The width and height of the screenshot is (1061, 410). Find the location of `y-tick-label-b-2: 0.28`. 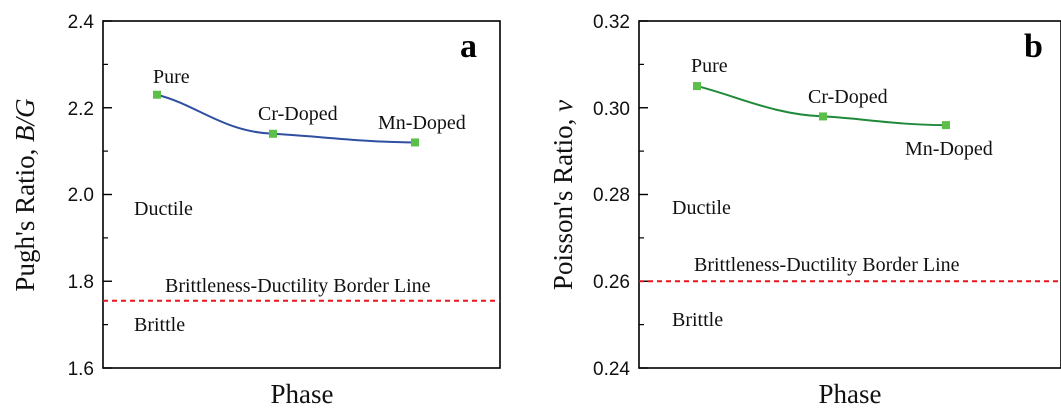

y-tick-label-b-2: 0.28 is located at coordinates (611, 195).